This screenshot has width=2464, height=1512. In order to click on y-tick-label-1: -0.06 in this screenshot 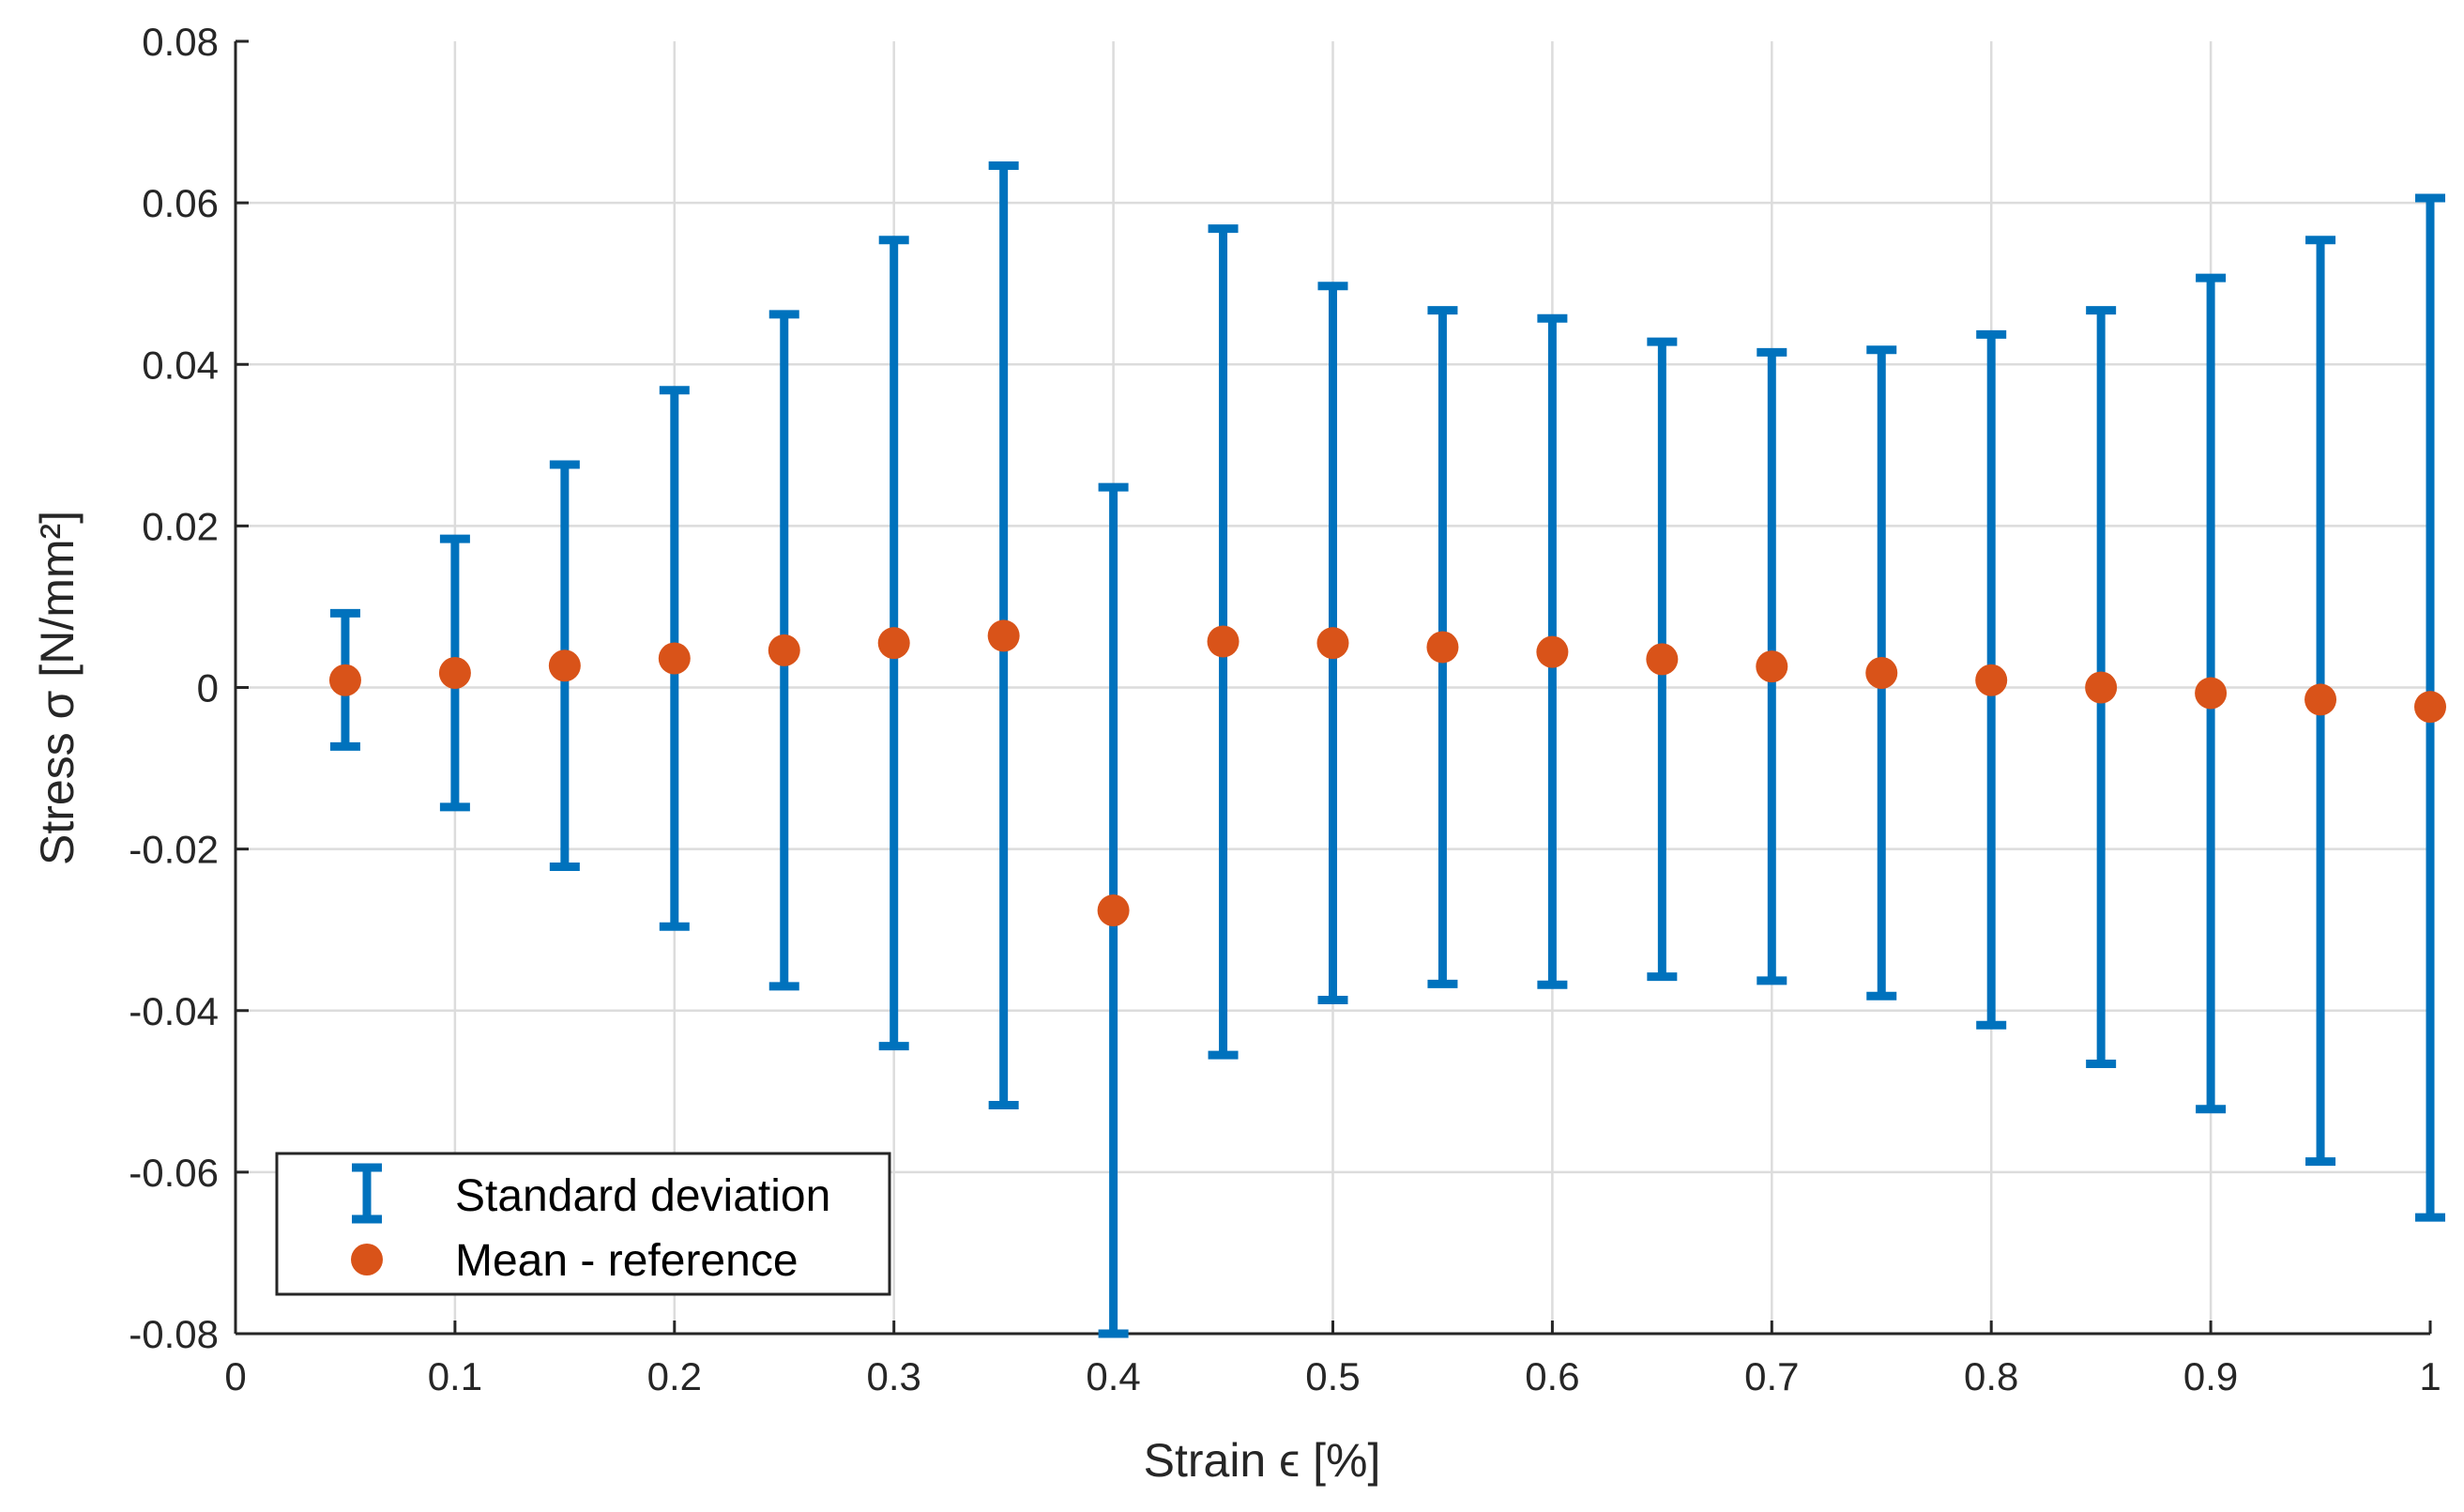, I will do `click(174, 1173)`.